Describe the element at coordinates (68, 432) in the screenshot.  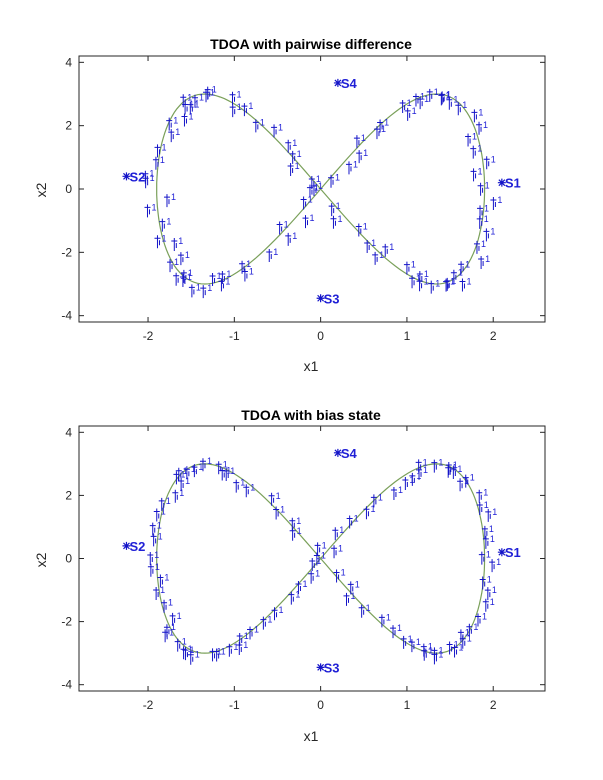
I see `y-tick-label: 4` at that location.